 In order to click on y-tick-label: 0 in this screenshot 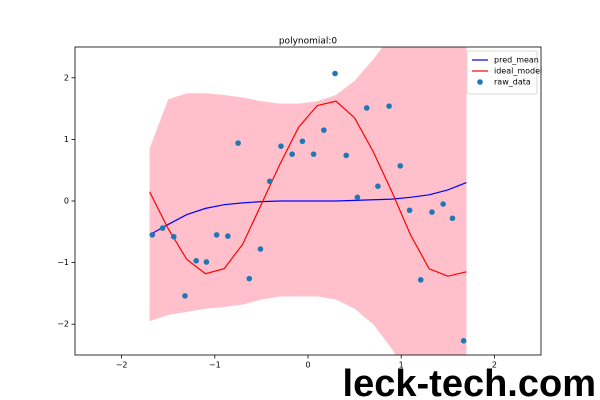, I will do `click(66, 201)`.